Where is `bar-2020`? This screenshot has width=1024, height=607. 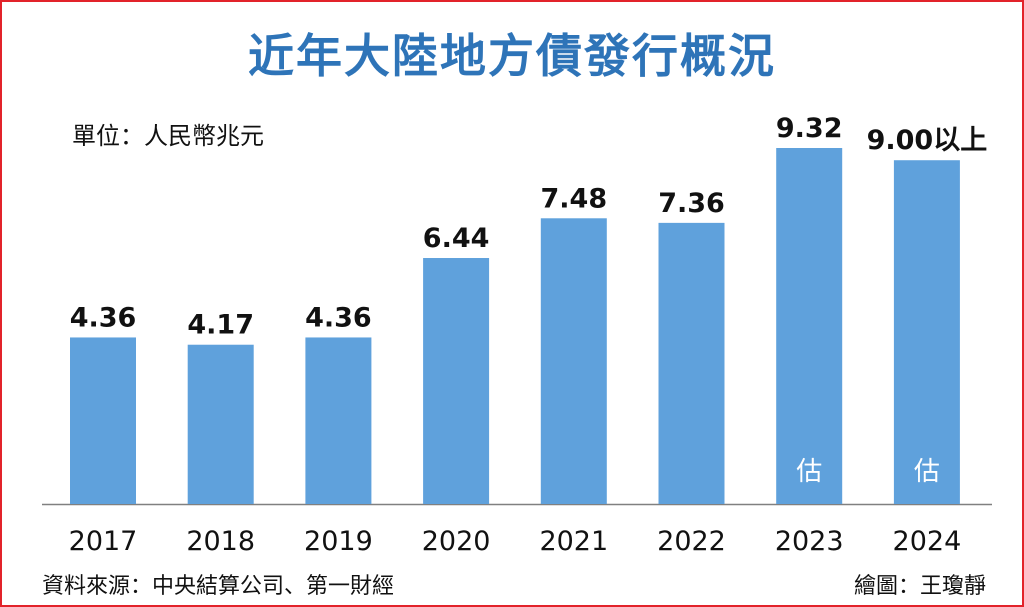
bar-2020 is located at coordinates (456, 381).